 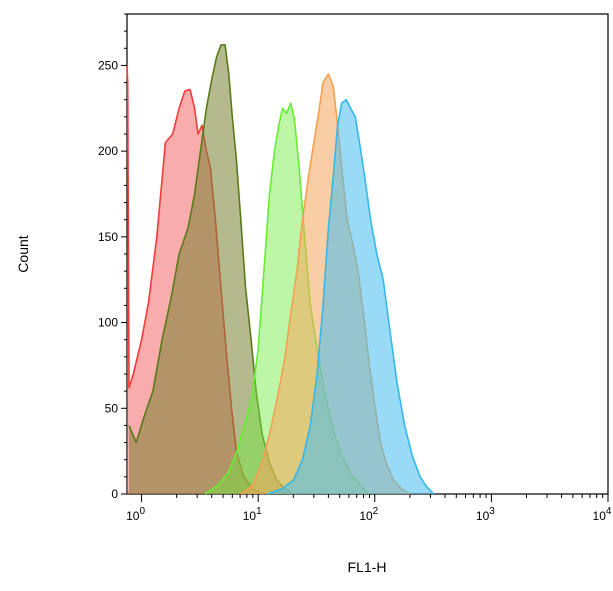 I want to click on y-tick-label: 150, so click(x=108, y=237).